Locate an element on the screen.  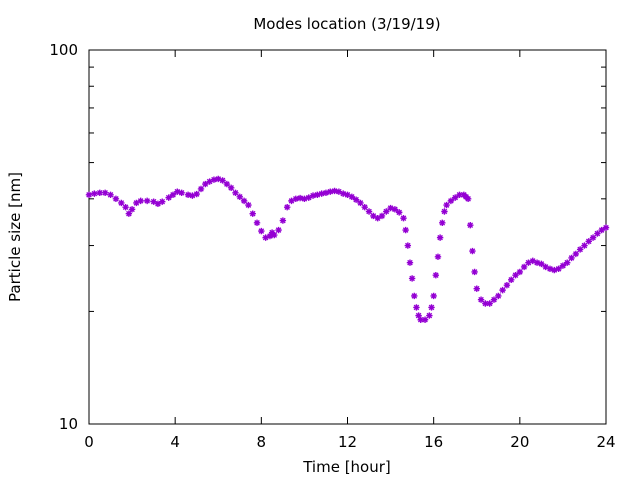
y-tick-label: 100 is located at coordinates (63, 50).